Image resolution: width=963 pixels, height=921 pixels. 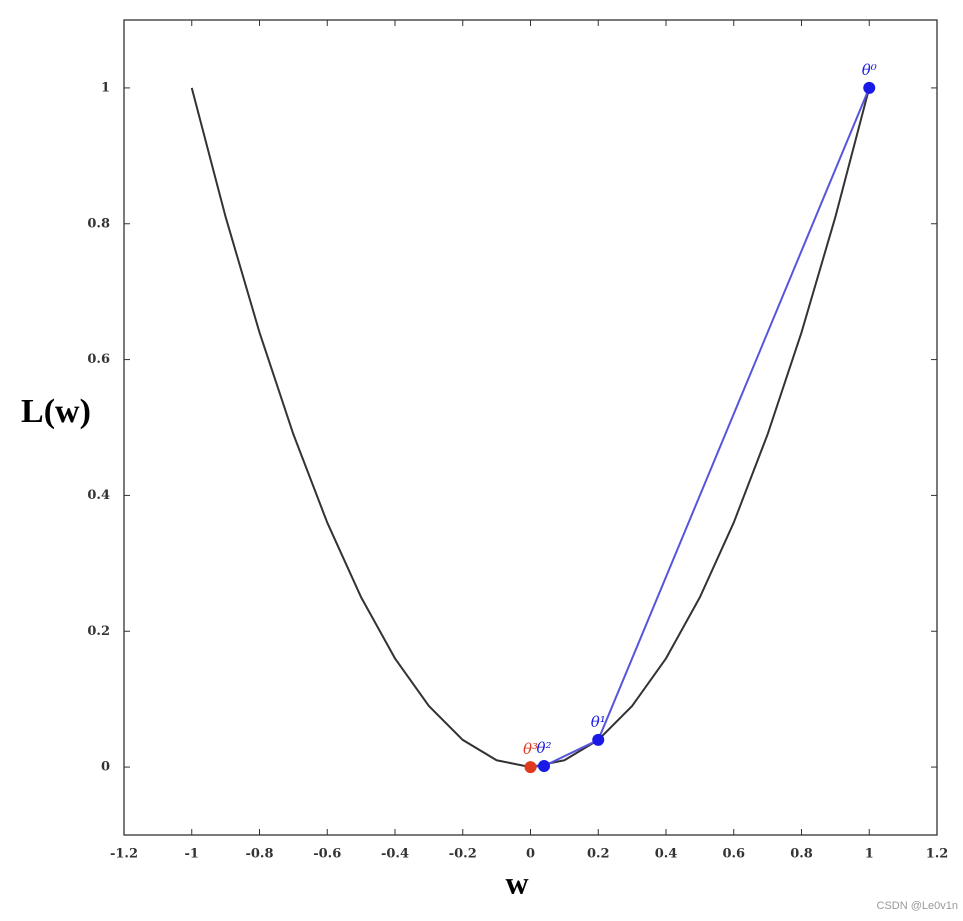 I want to click on x-axis-label: w, so click(x=516, y=882).